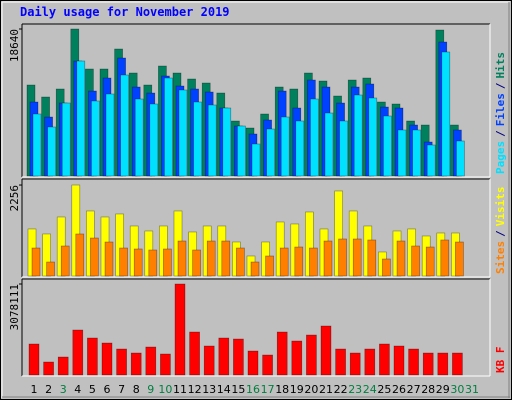  Describe the element at coordinates (34, 389) in the screenshot. I see `x-tick-label: 1` at that location.